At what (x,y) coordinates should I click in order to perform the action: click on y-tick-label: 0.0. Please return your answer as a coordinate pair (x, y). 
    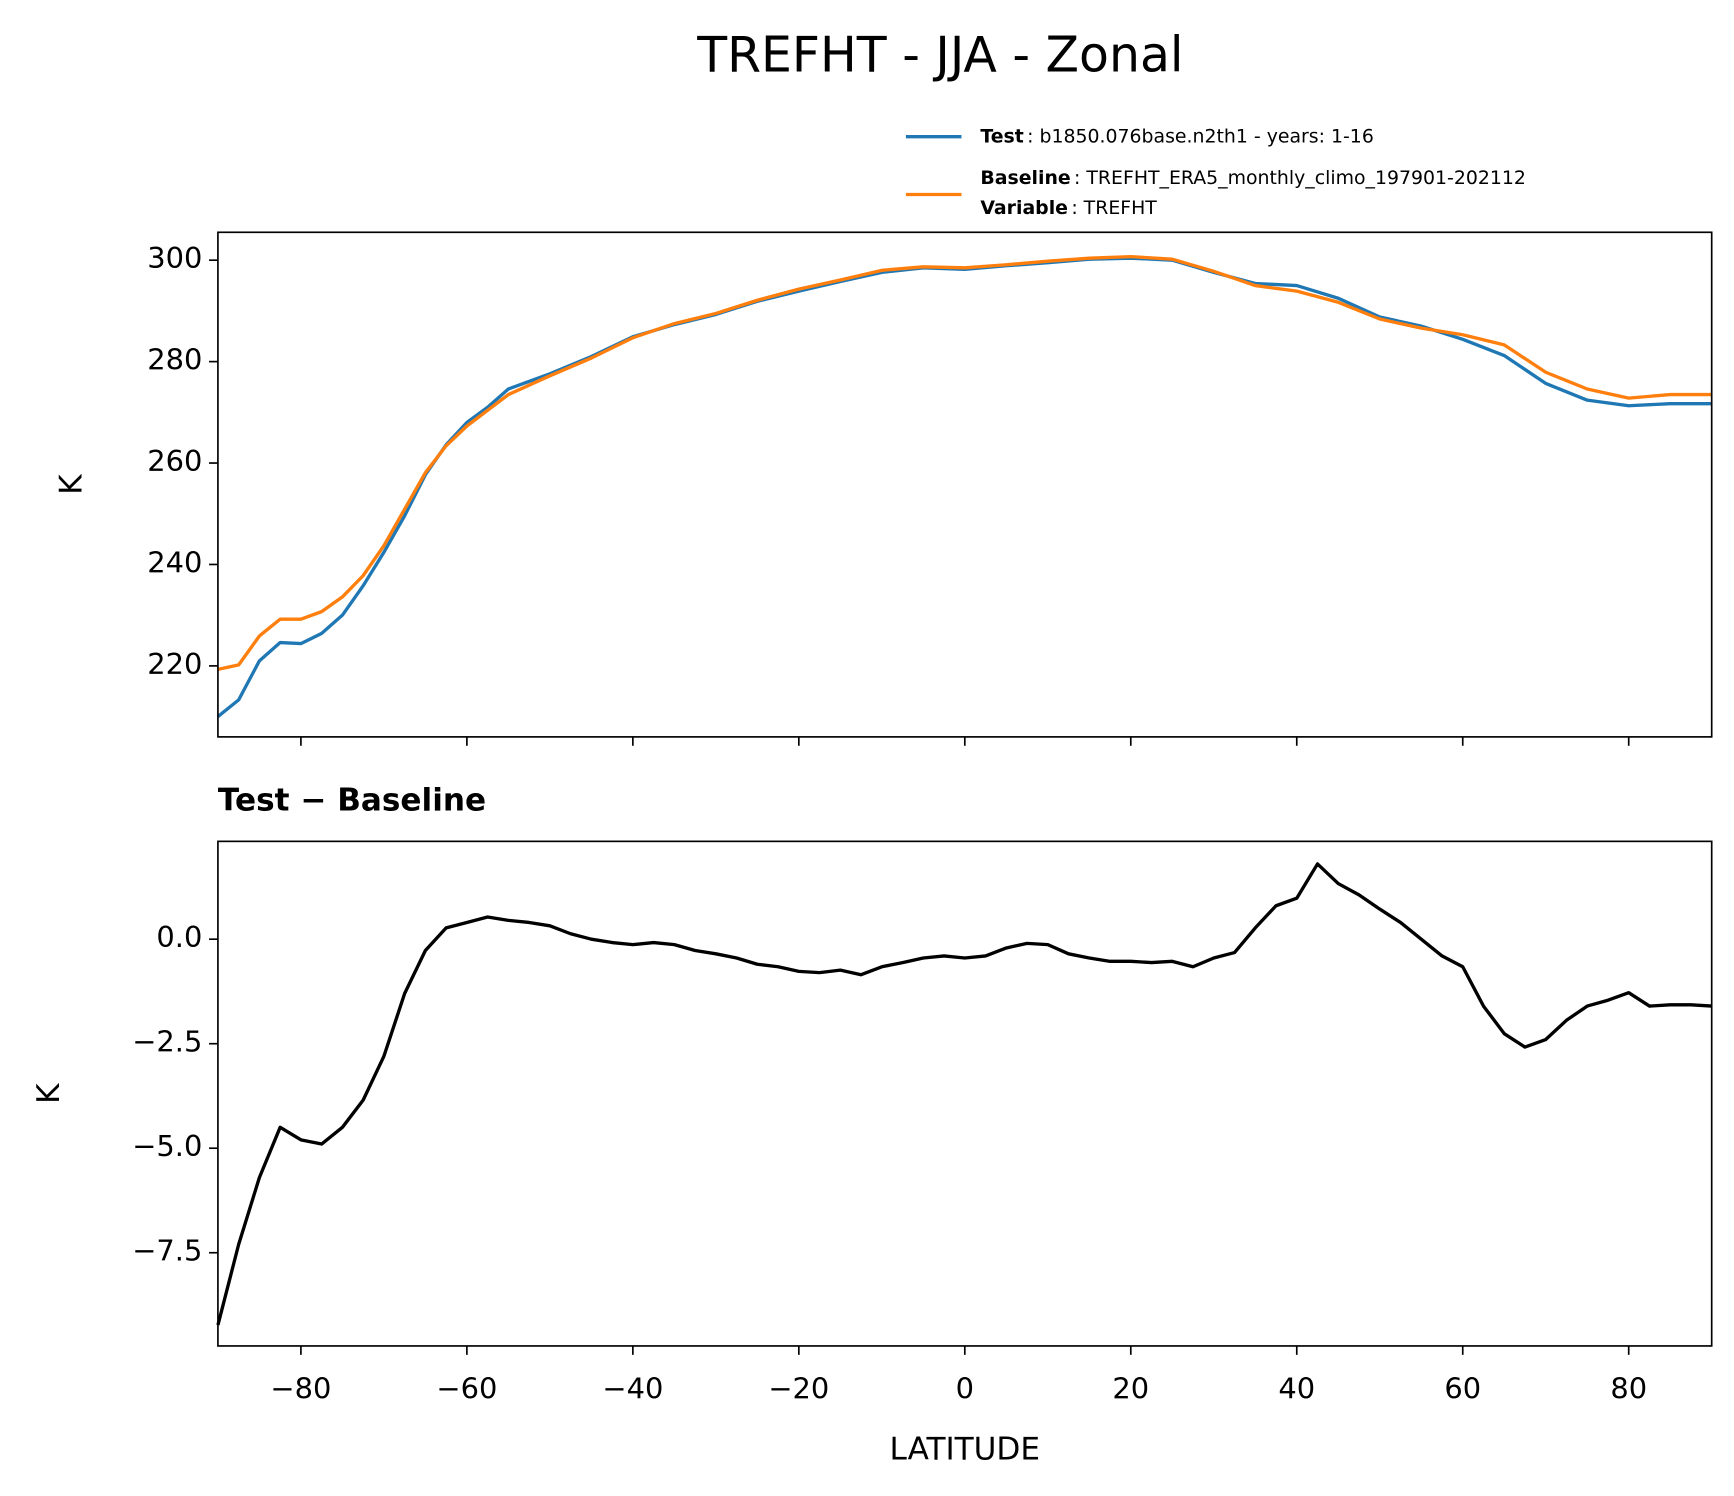
    Looking at the image, I should click on (179, 937).